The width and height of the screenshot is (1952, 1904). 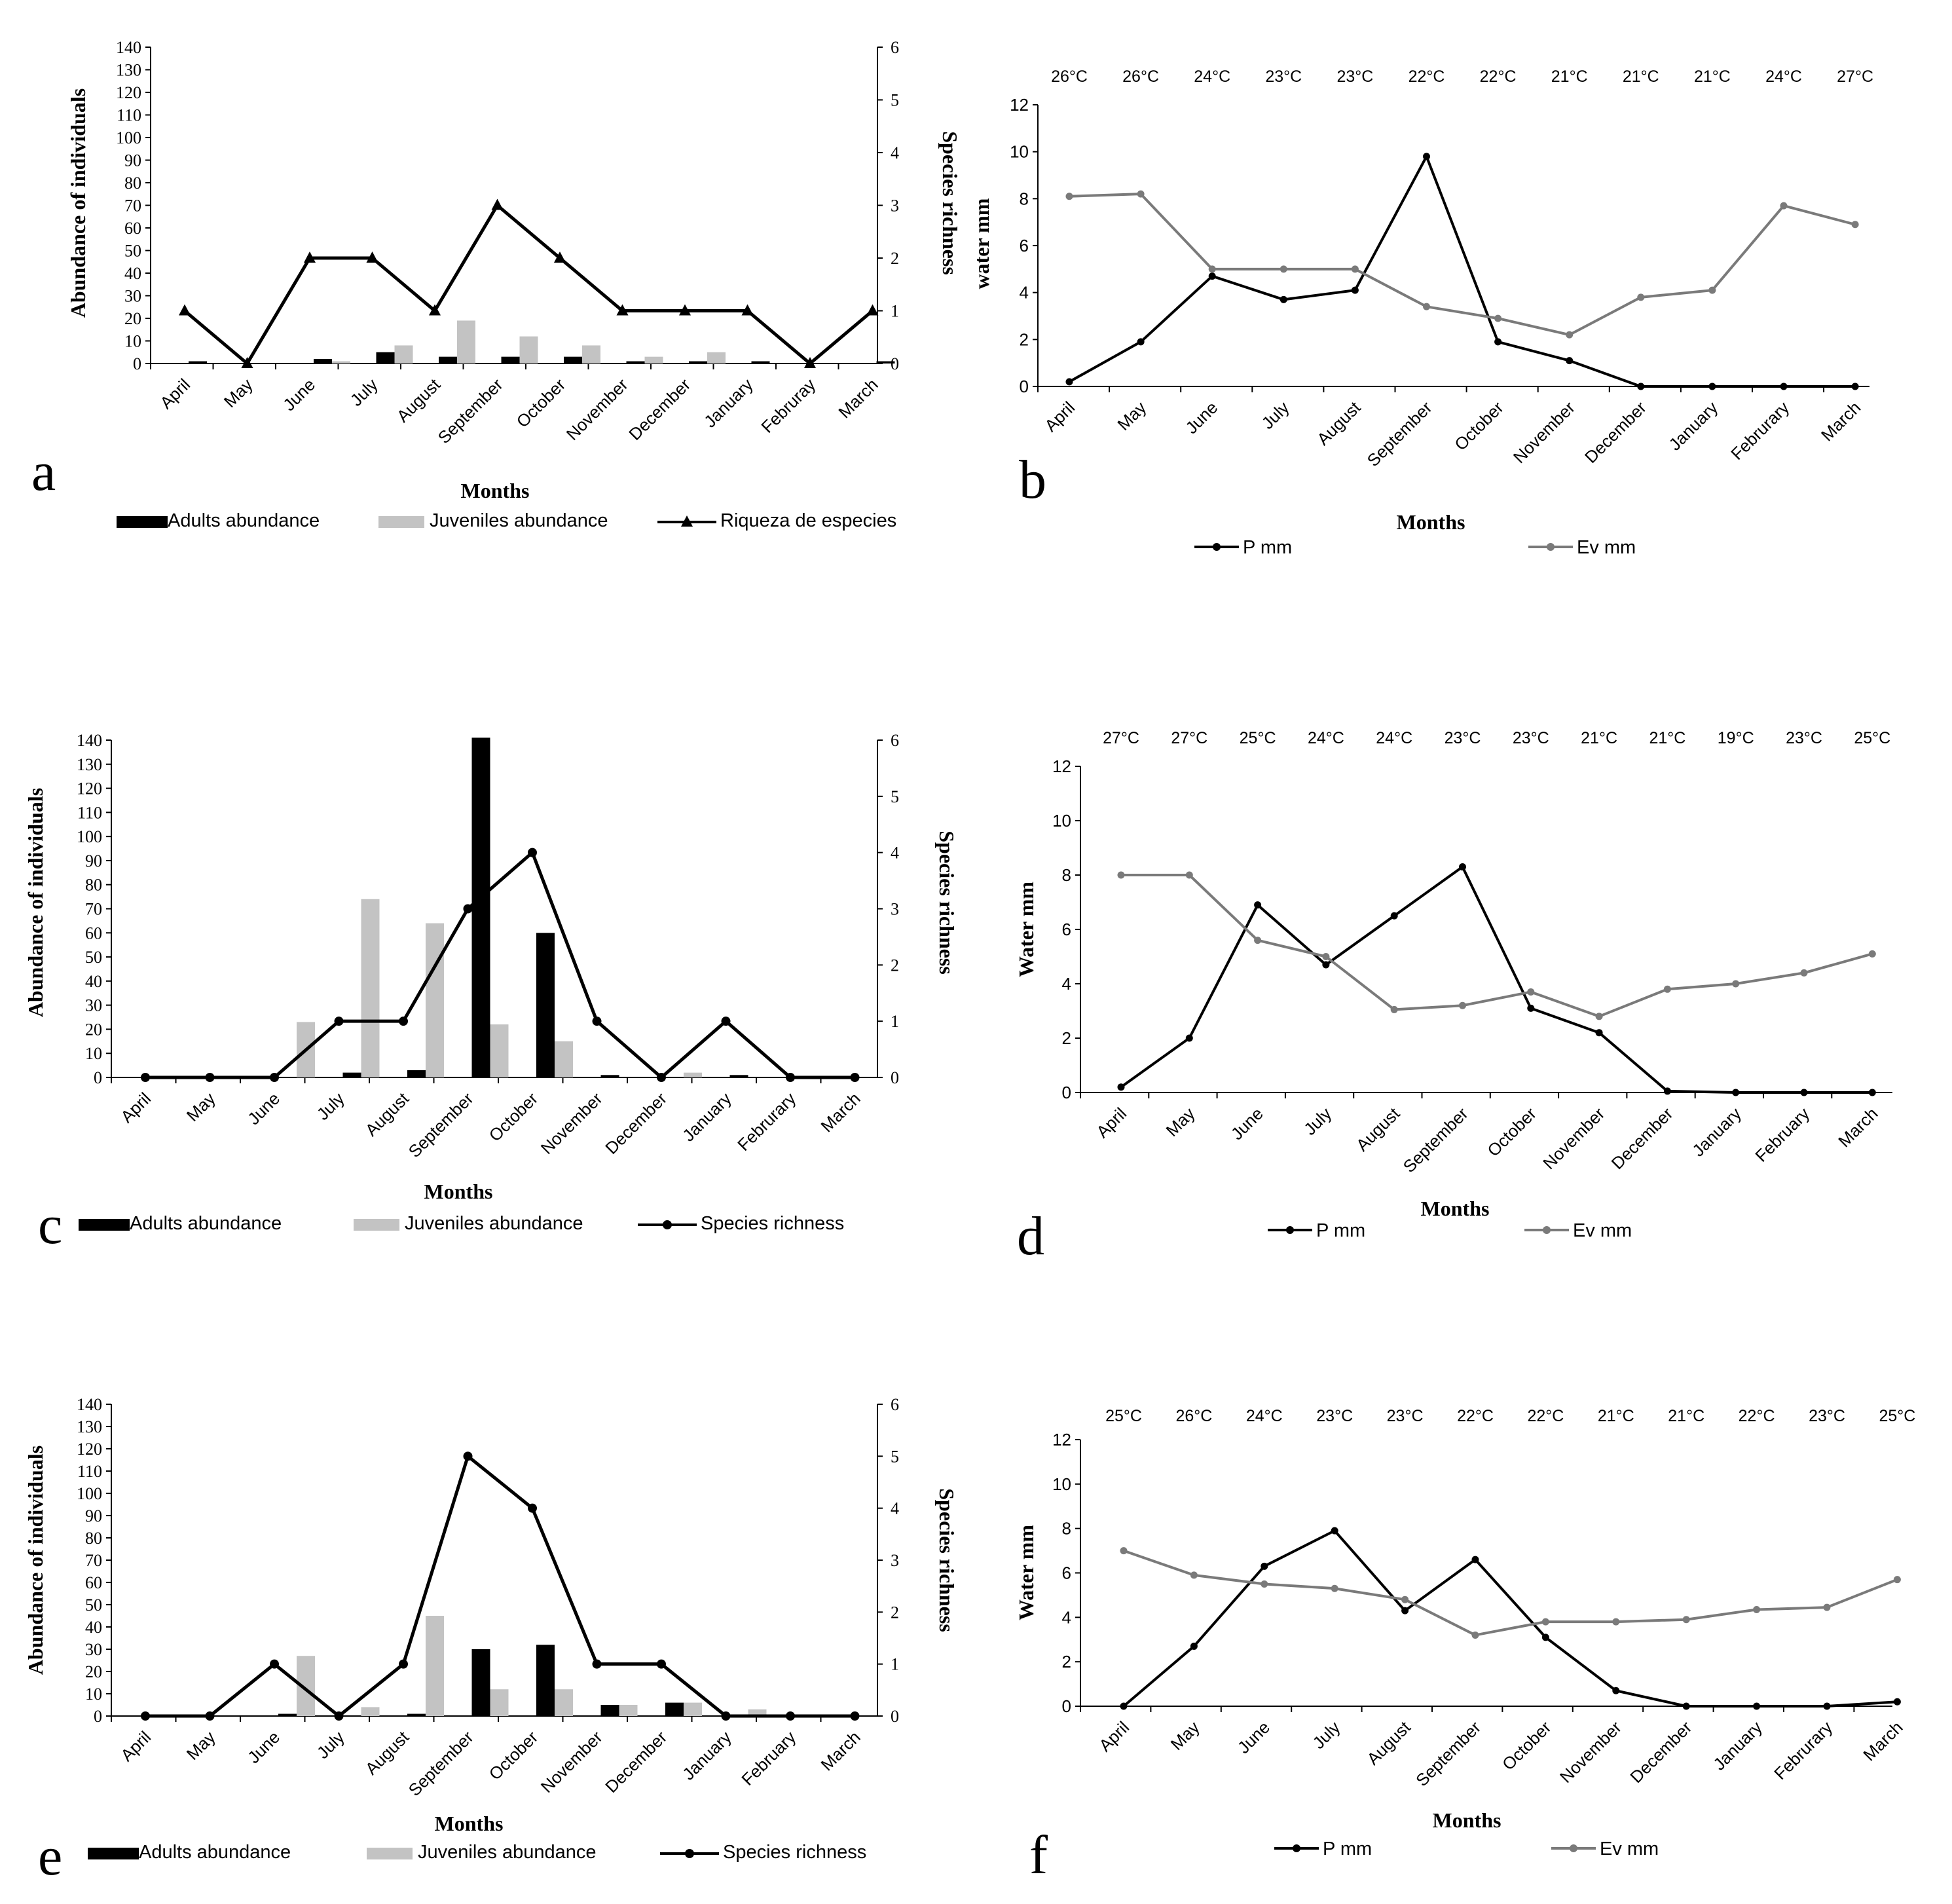 What do you see at coordinates (1326, 956) in the screenshot?
I see `point-ev-mm-july` at bounding box center [1326, 956].